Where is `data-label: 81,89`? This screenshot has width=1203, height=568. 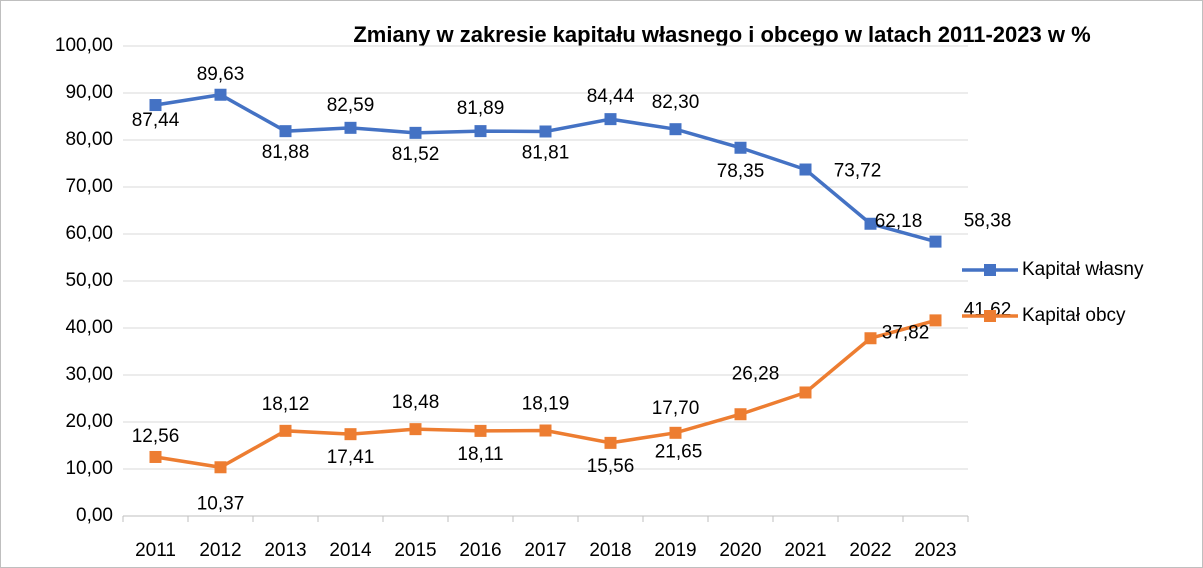
data-label: 81,89 is located at coordinates (481, 108).